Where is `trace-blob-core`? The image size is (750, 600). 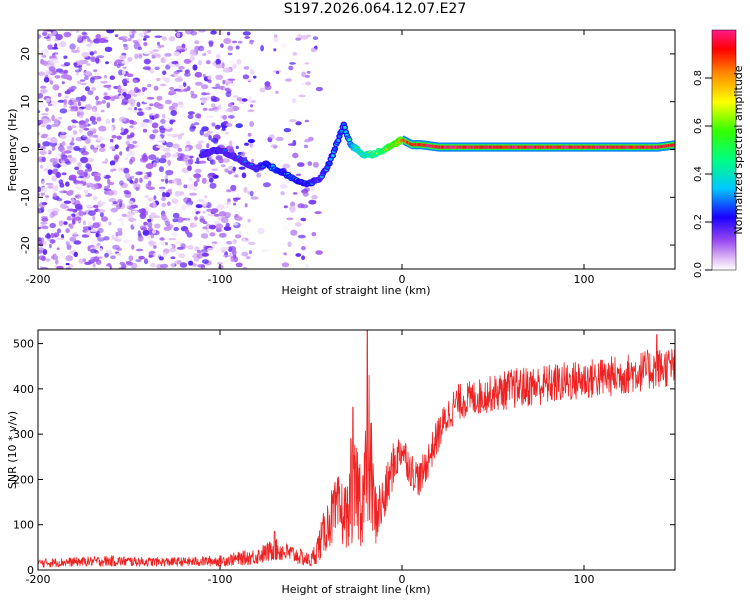 trace-blob-core is located at coordinates (401, 140).